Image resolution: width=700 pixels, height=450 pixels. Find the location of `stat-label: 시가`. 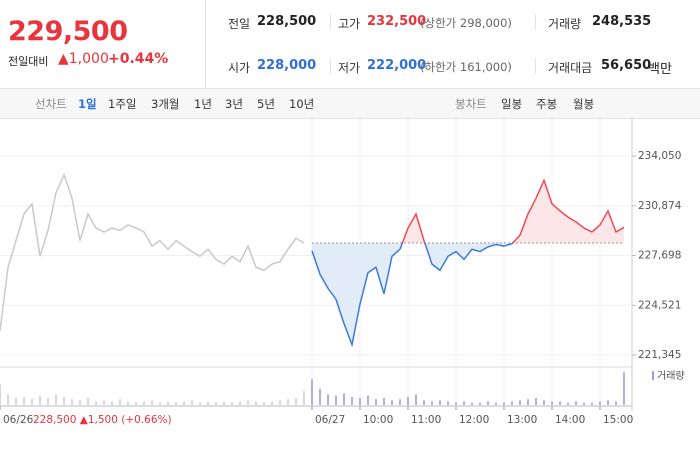

stat-label: 시가 is located at coordinates (239, 68).